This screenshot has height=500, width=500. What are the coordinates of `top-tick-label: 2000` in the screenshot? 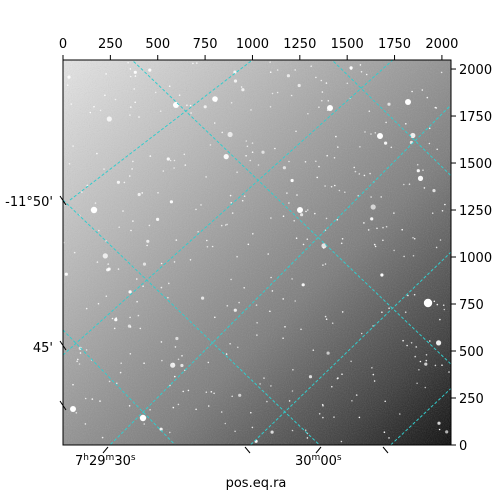 It's located at (441, 44).